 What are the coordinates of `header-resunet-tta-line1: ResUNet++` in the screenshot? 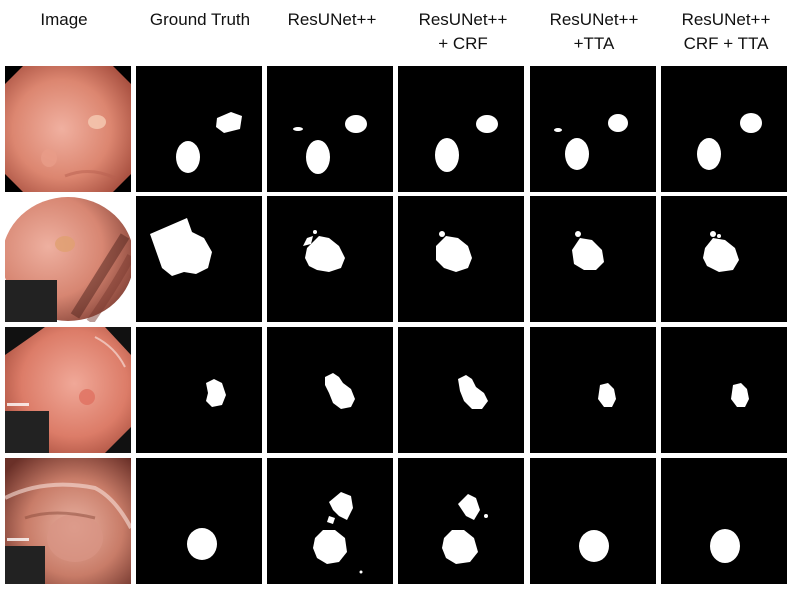 It's located at (594, 20).